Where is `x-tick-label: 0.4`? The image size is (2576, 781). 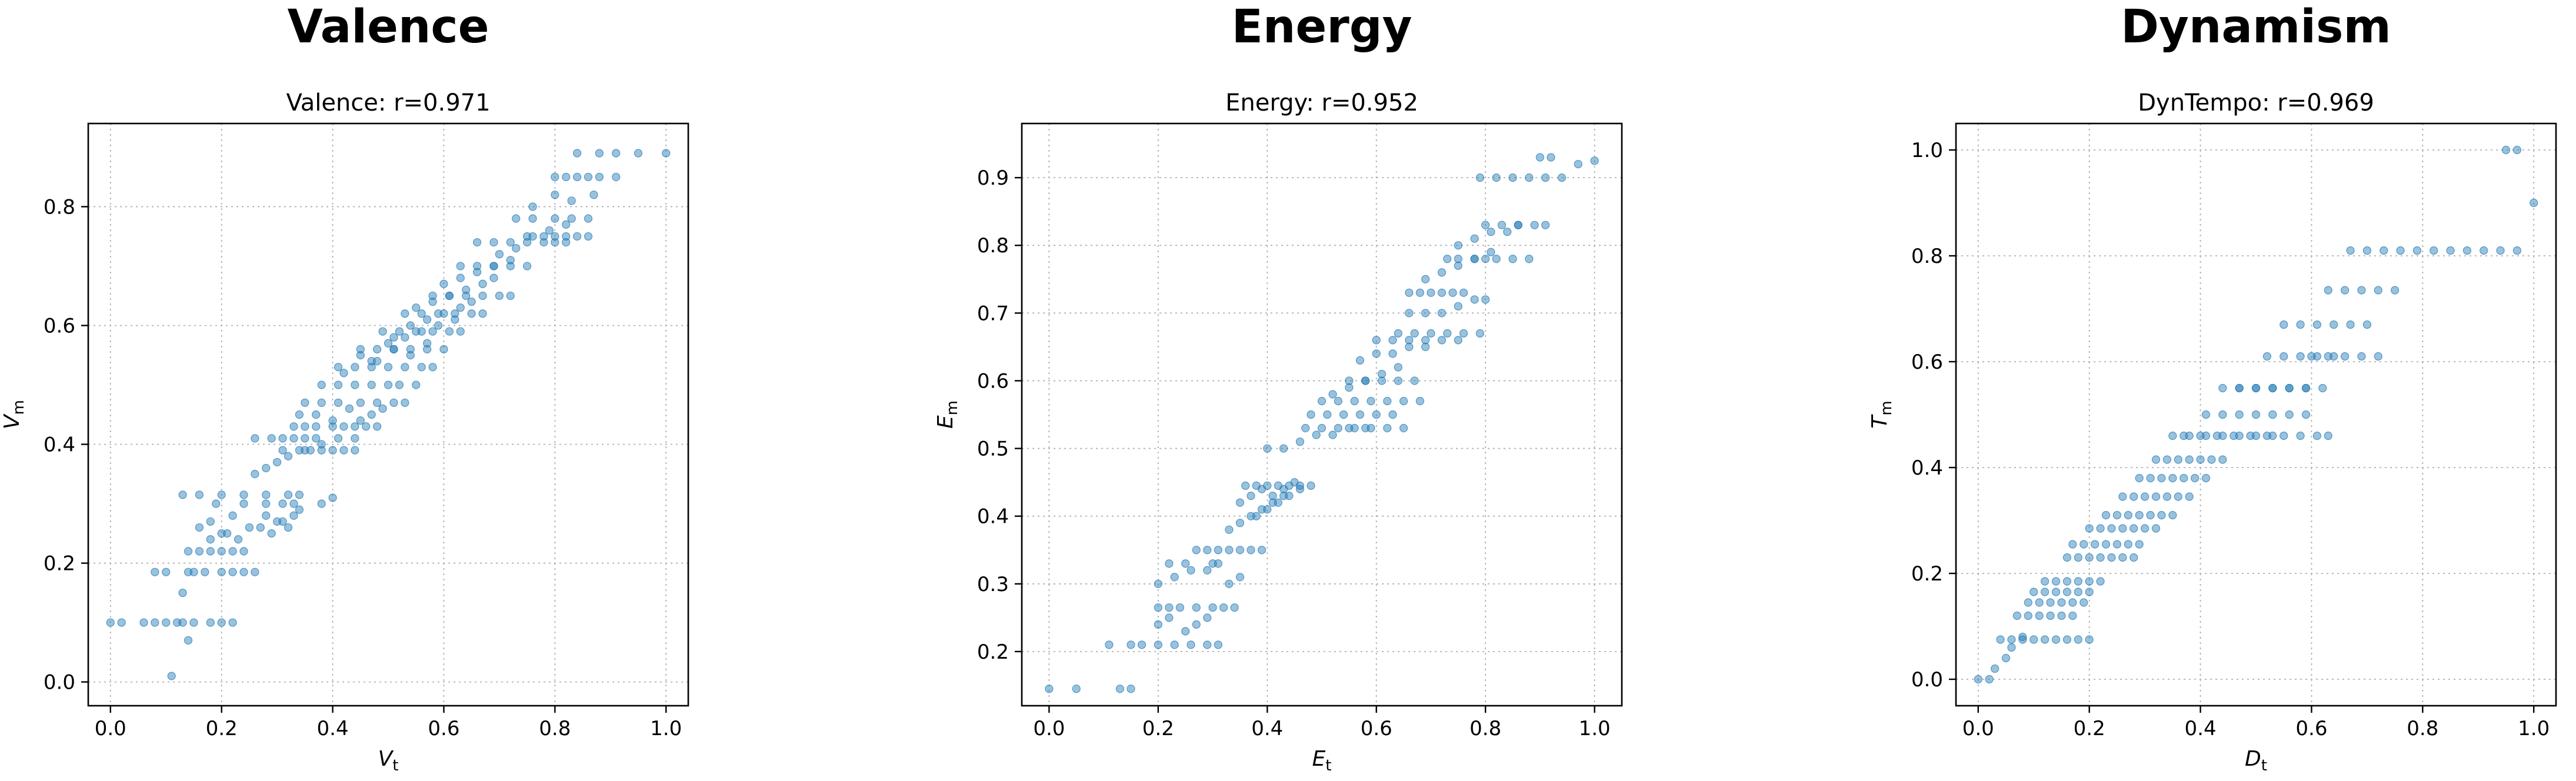
x-tick-label: 0.4 is located at coordinates (2201, 728).